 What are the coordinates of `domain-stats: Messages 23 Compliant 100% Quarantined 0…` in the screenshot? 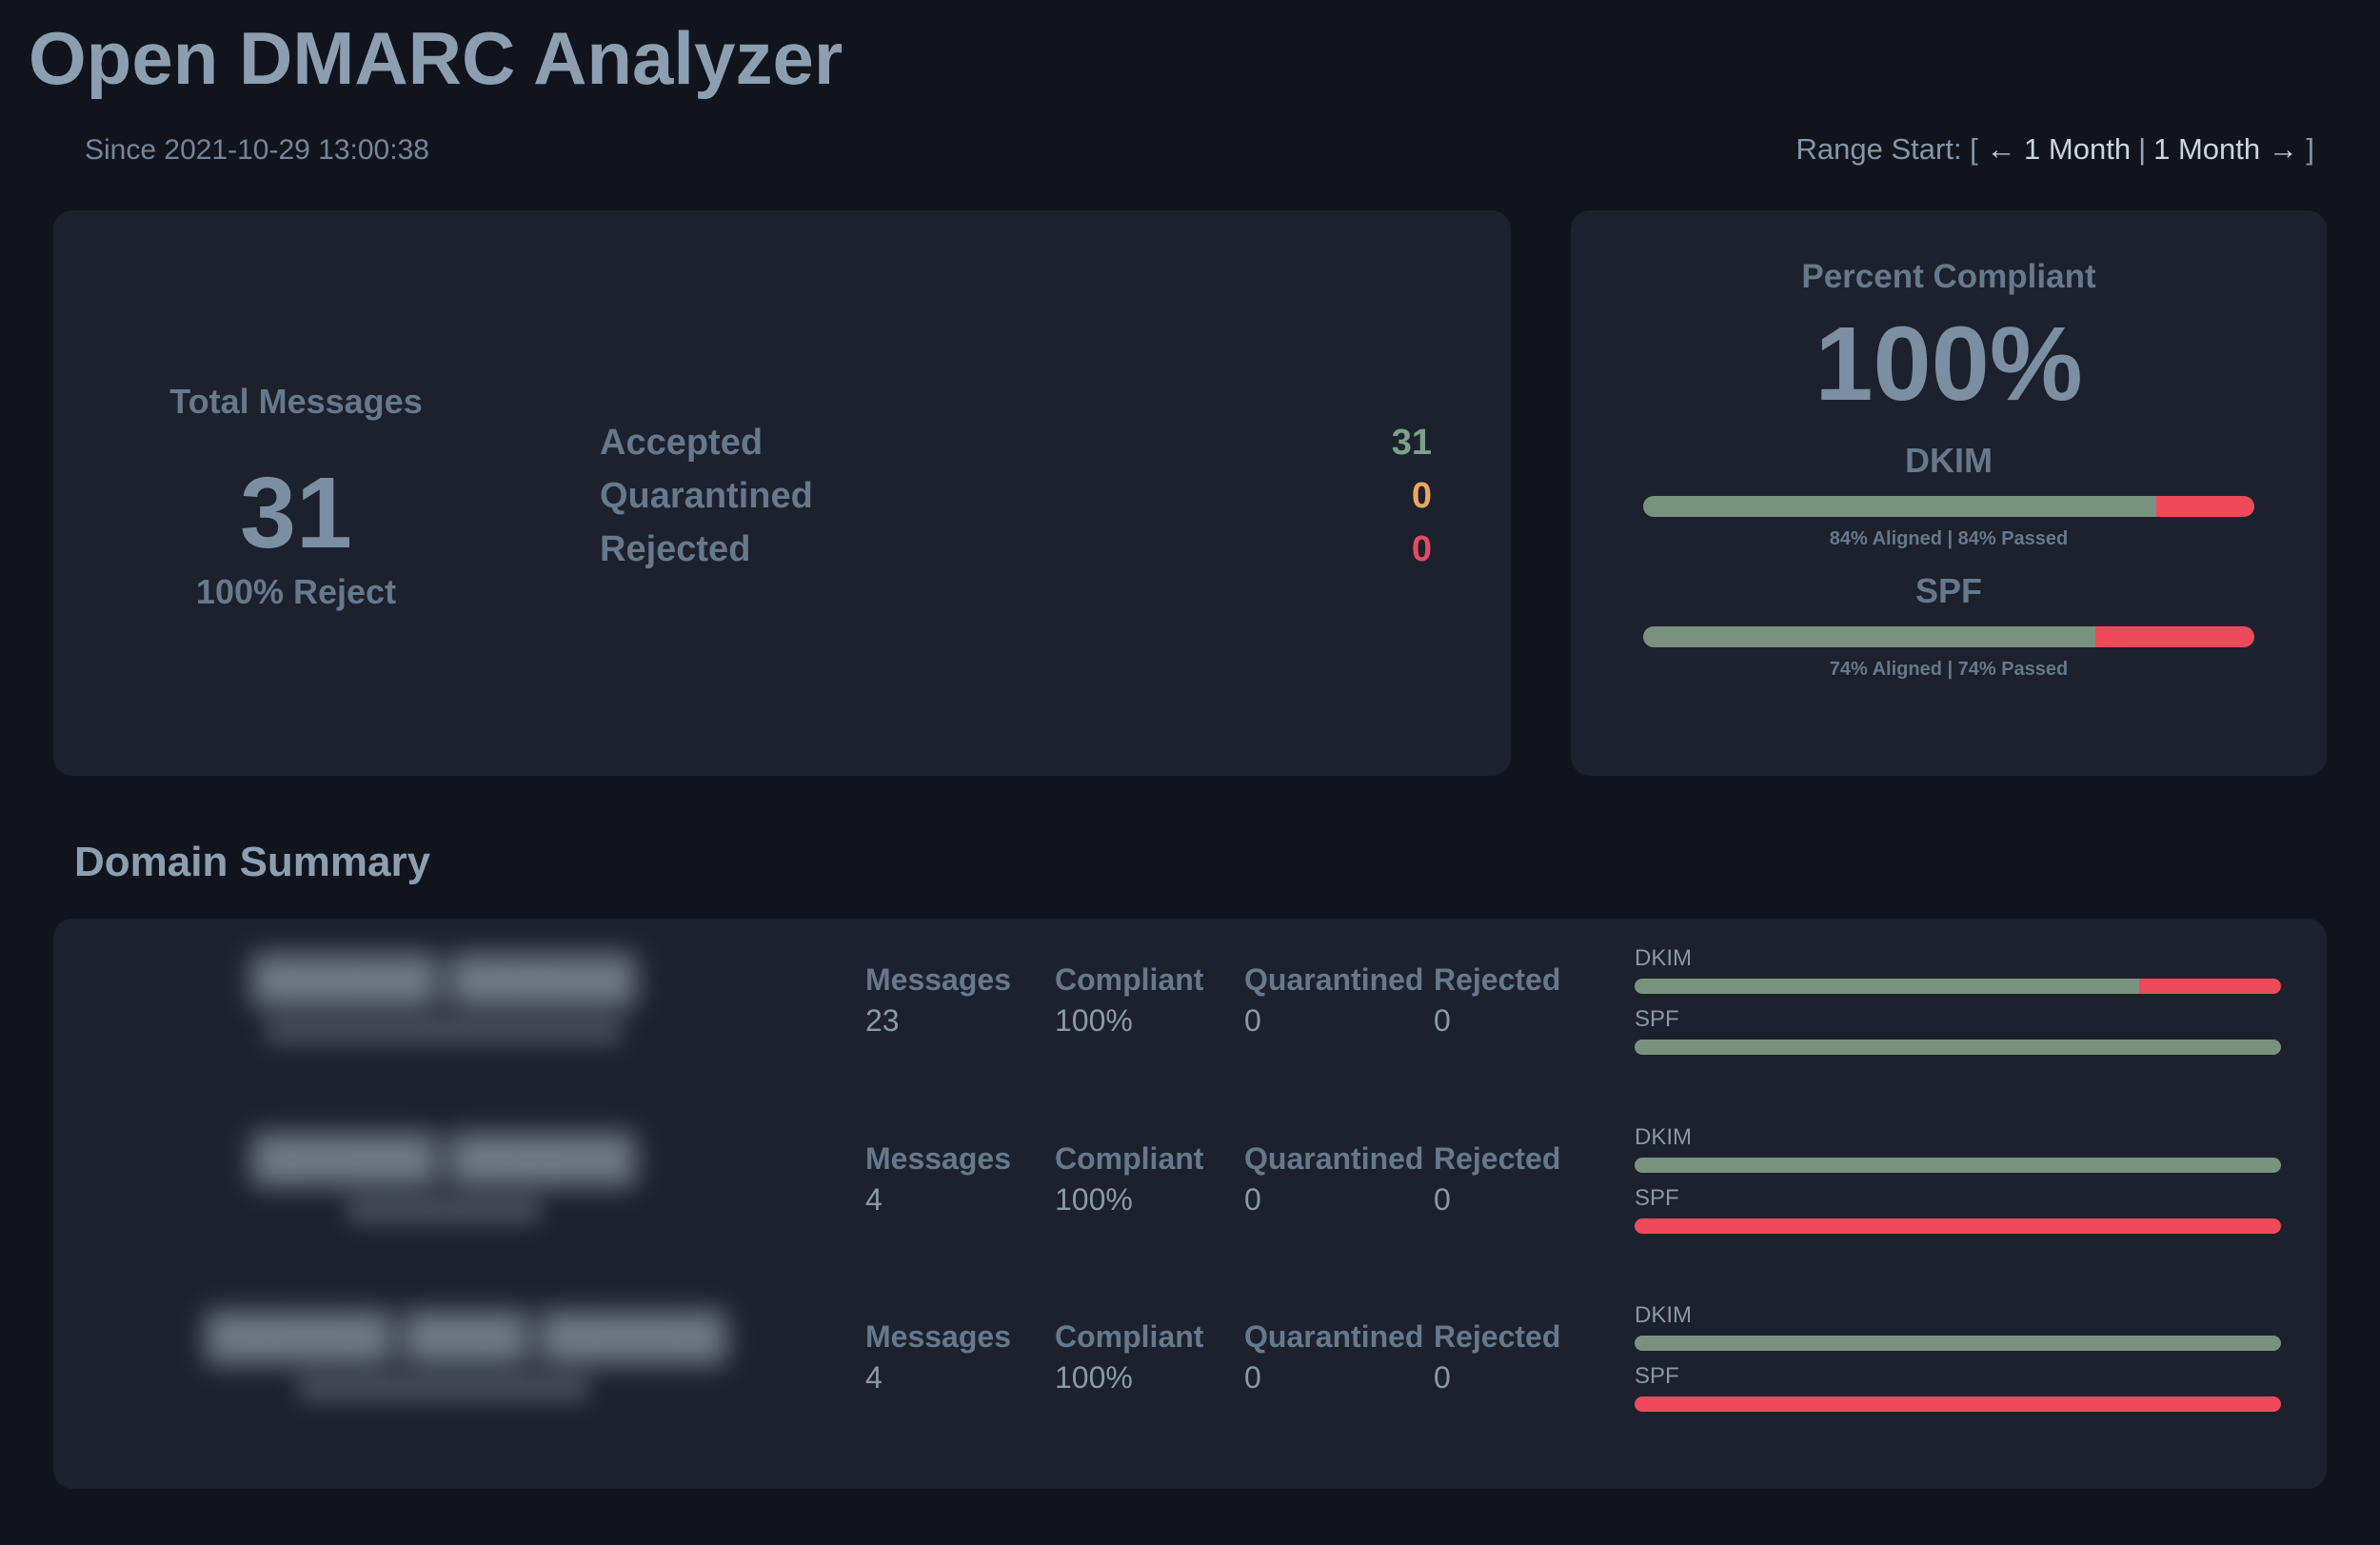 It's located at (1244, 991).